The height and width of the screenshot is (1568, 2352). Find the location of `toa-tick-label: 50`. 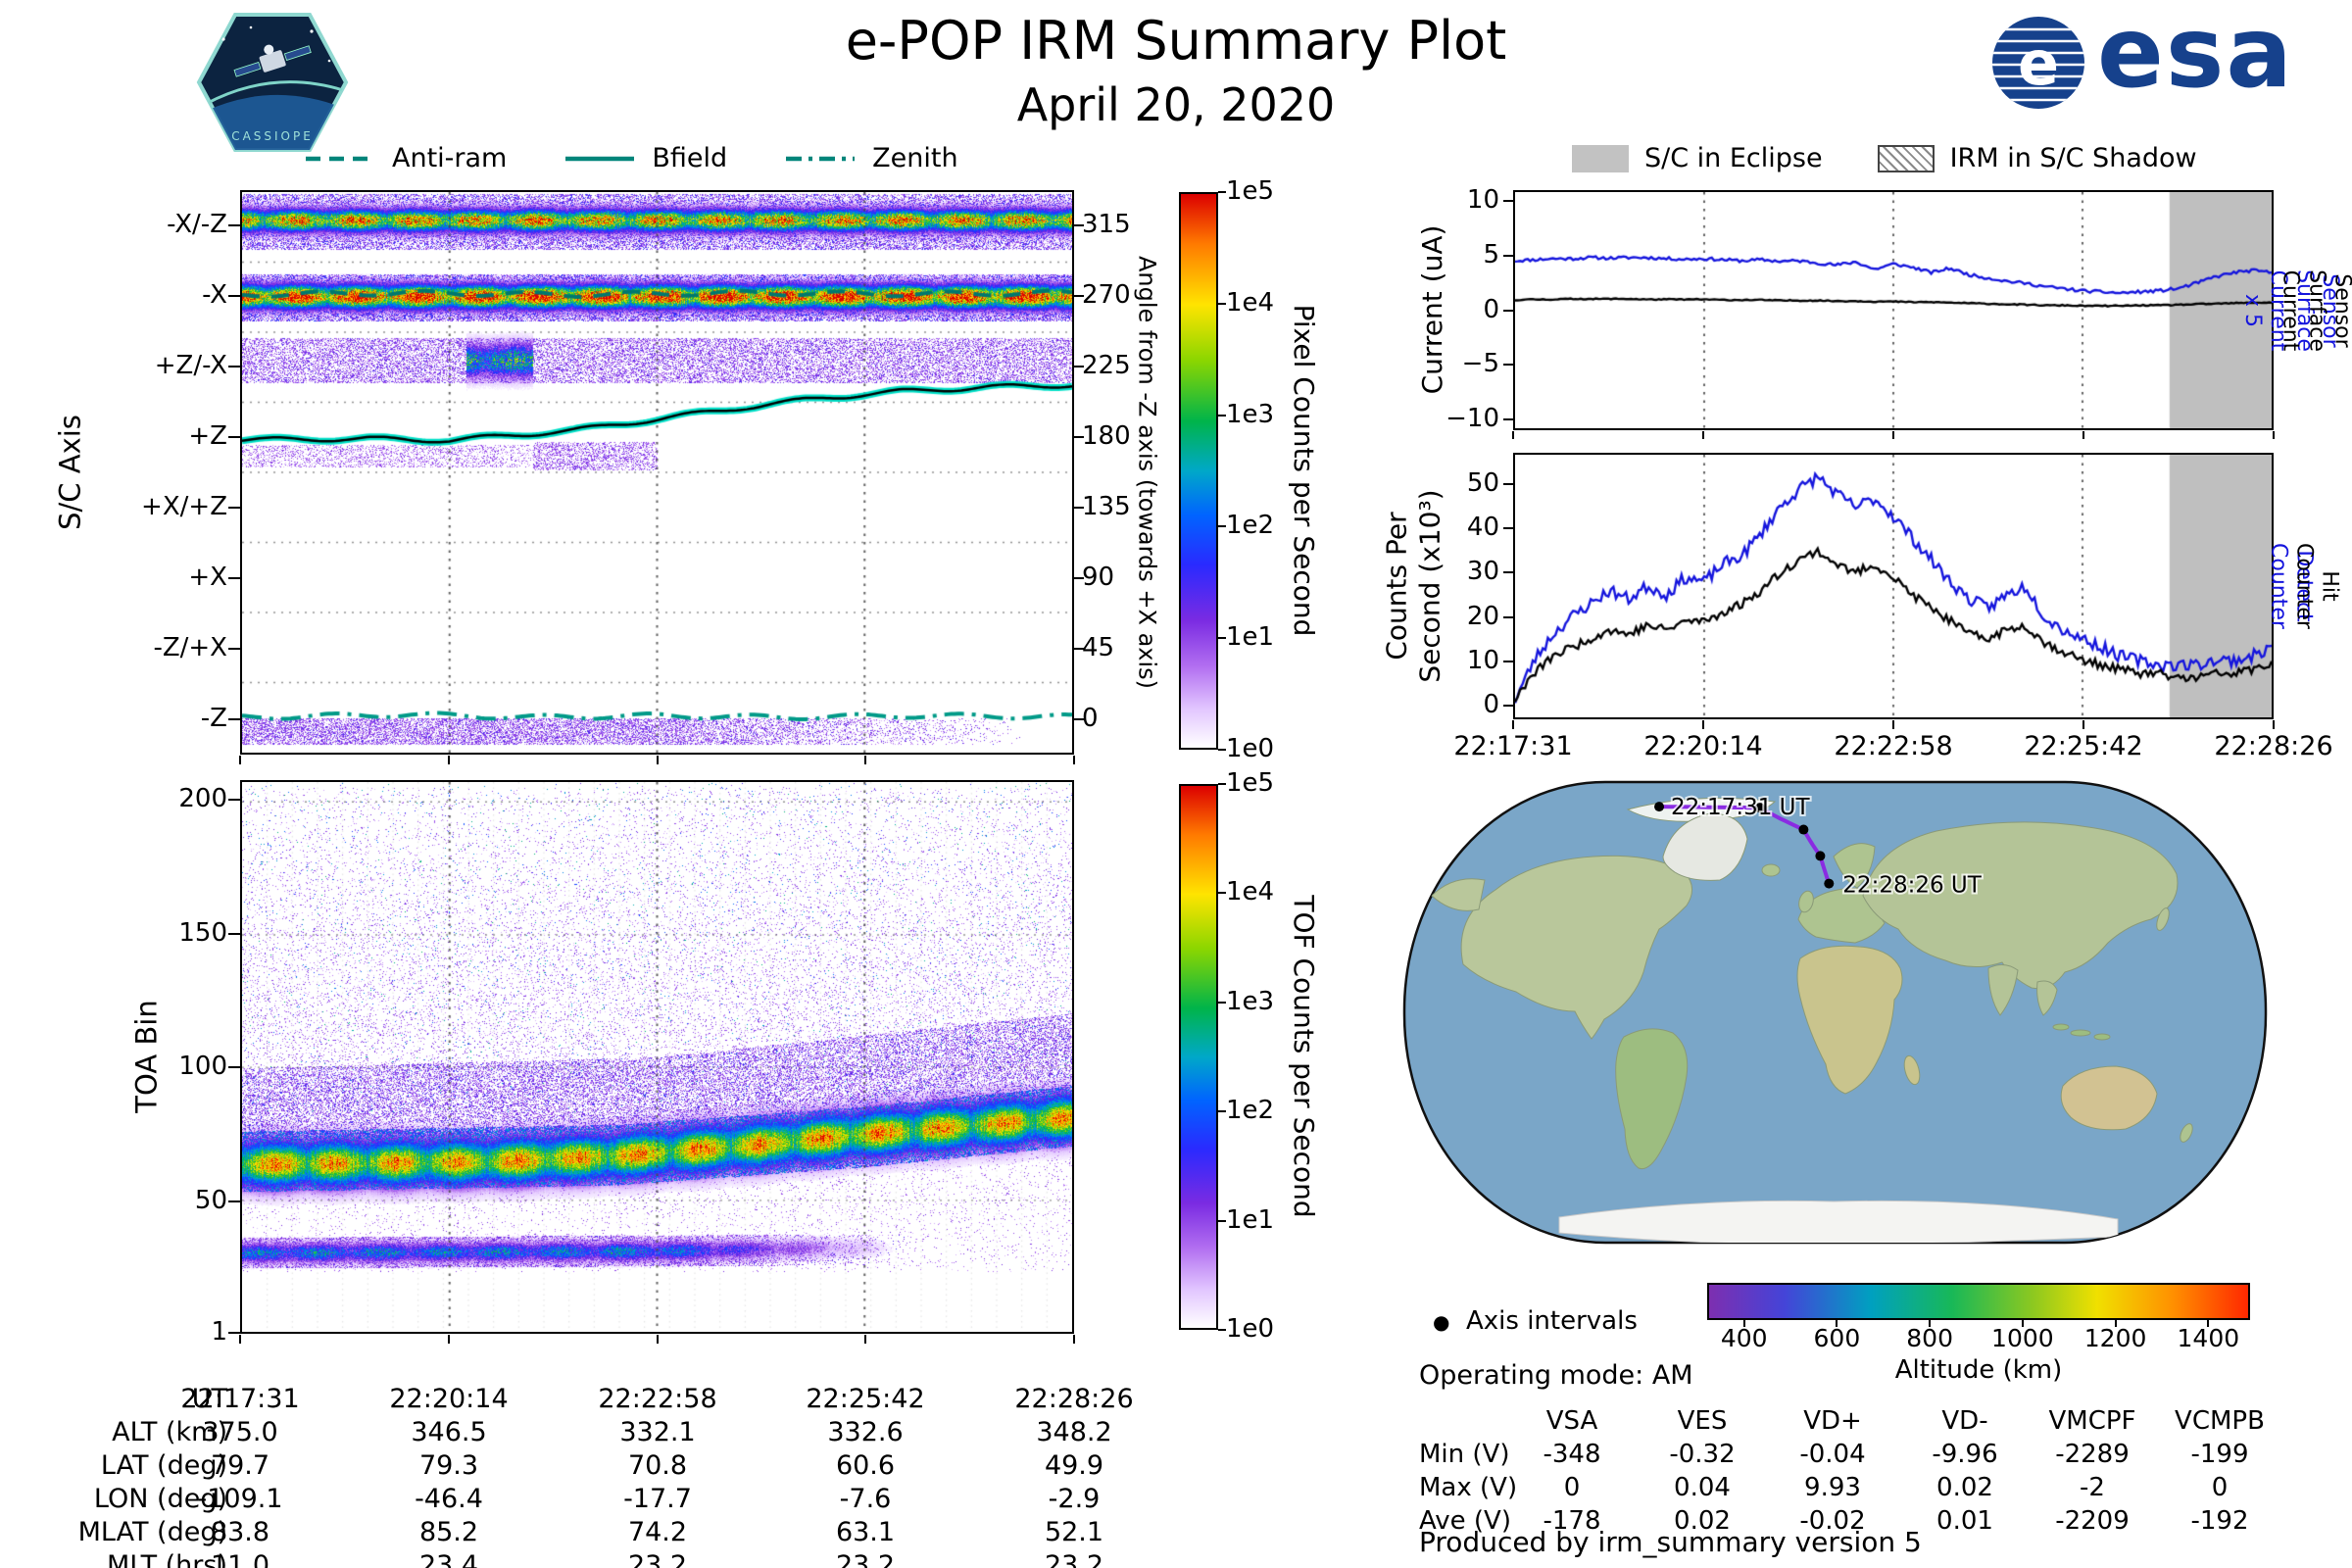

toa-tick-label: 50 is located at coordinates (210, 1200).